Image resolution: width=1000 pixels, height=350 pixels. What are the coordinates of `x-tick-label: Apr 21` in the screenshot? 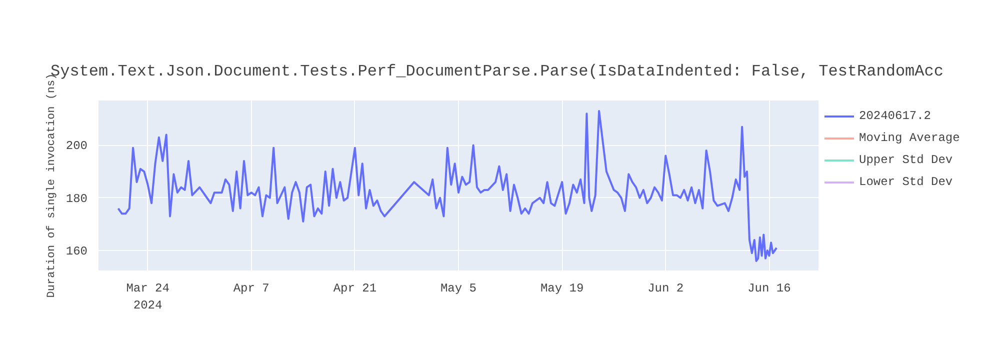 It's located at (355, 289).